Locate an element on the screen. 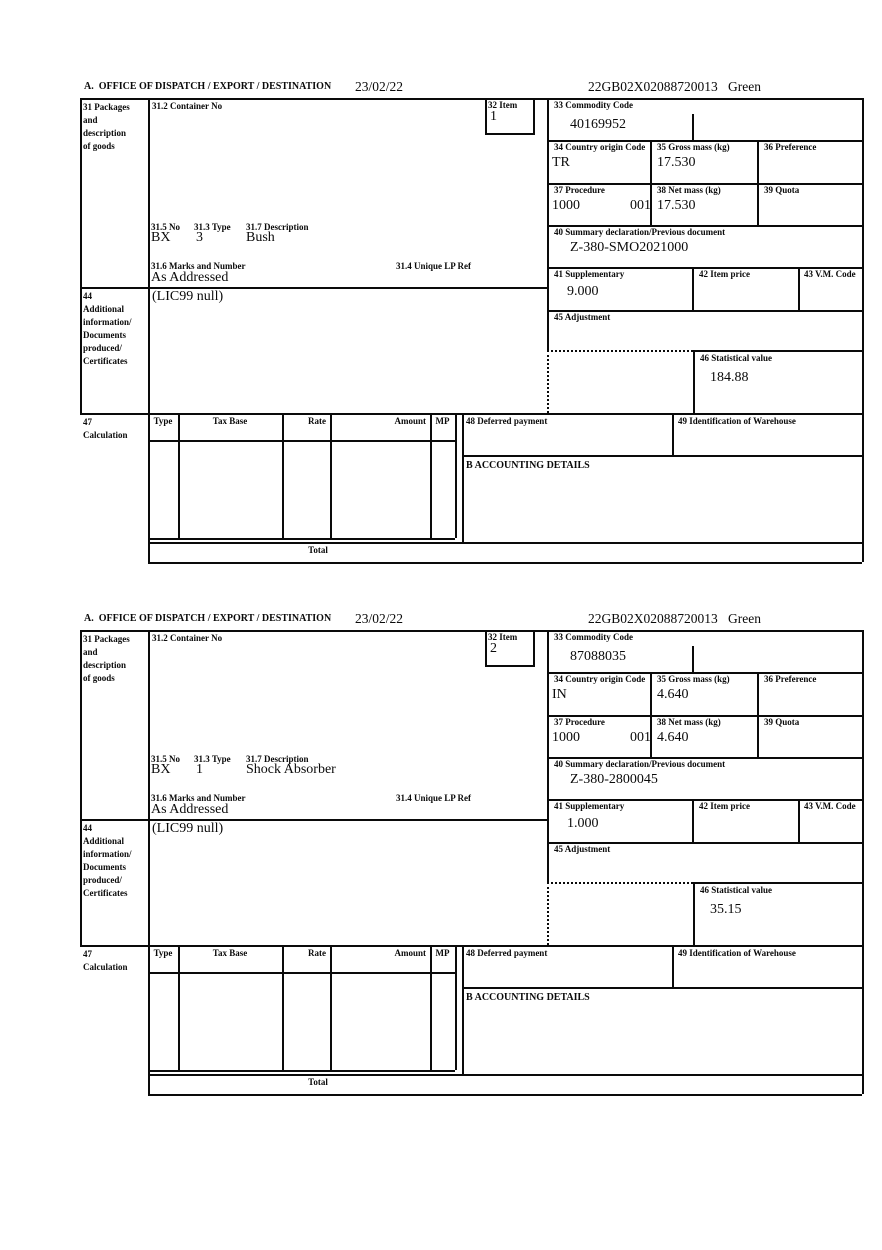  supplementary-value: 1.000 is located at coordinates (583, 823).